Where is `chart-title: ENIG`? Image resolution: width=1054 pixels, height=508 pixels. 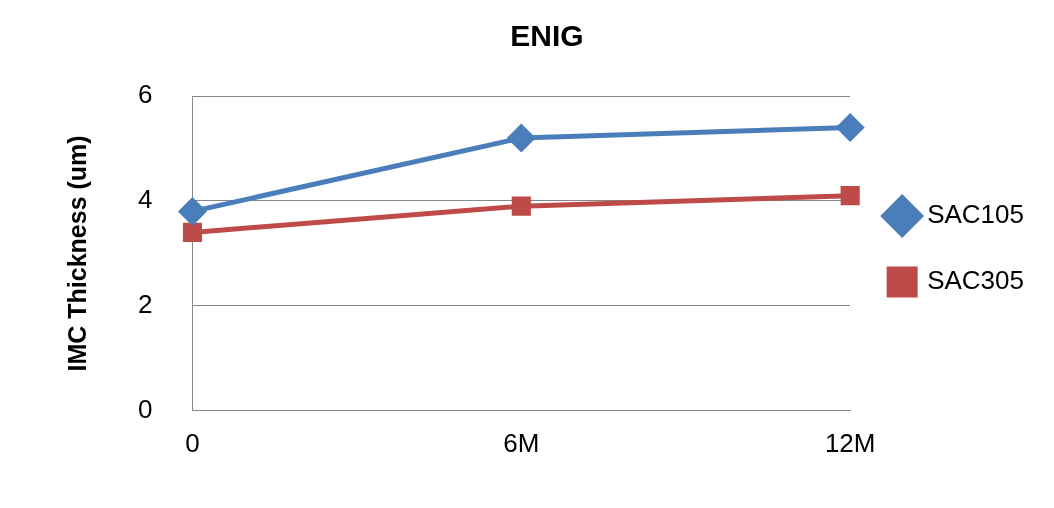
chart-title: ENIG is located at coordinates (547, 36).